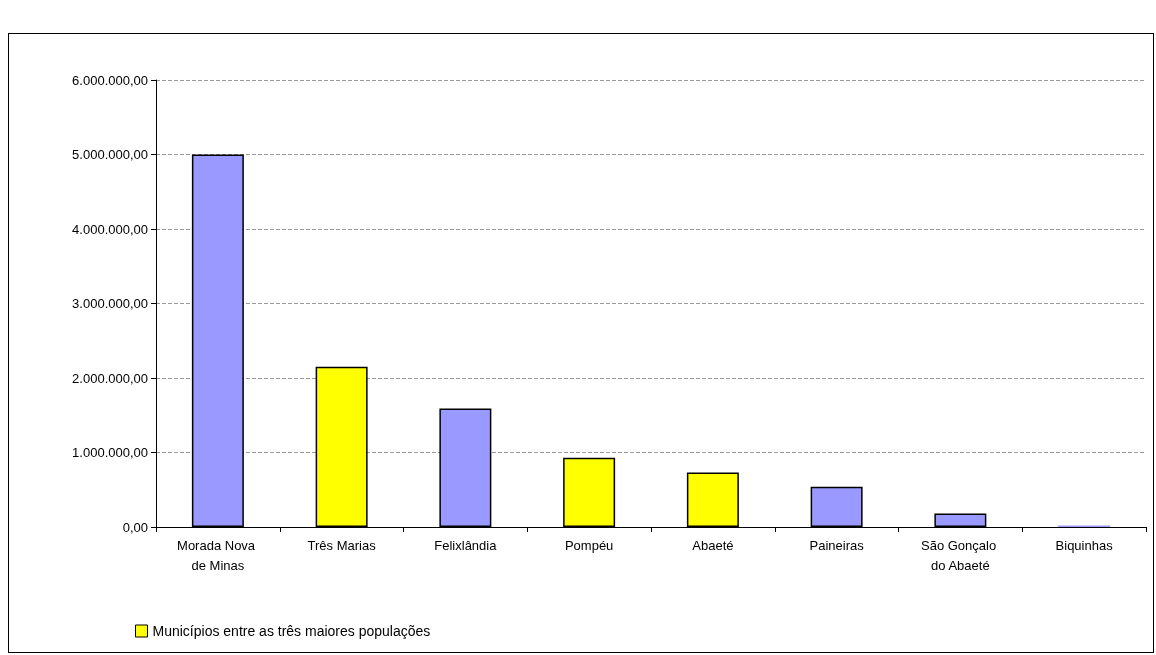  What do you see at coordinates (466, 545) in the screenshot?
I see `x-tick-label: Felixlândia` at bounding box center [466, 545].